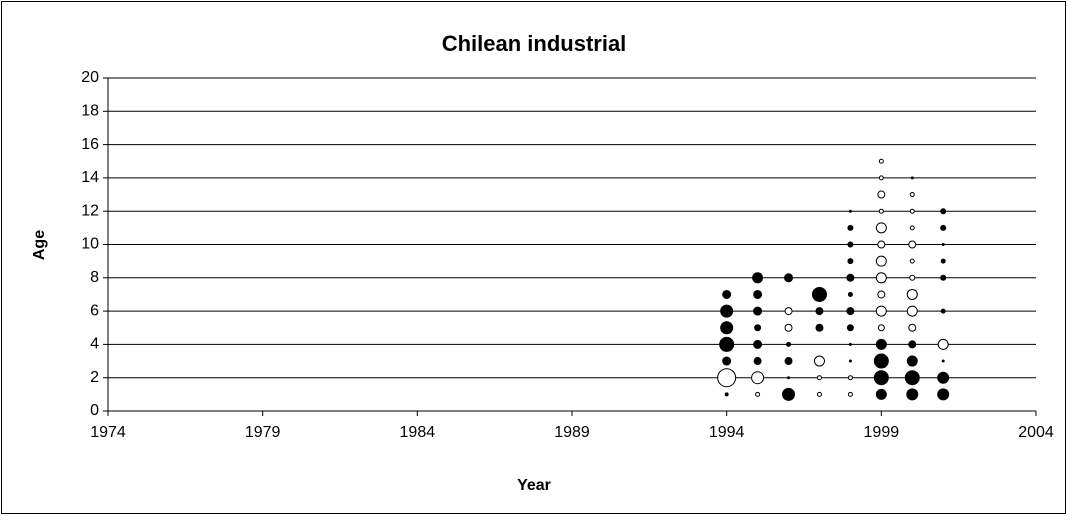  What do you see at coordinates (534, 43) in the screenshot?
I see `chart-title: Chilean industrial` at bounding box center [534, 43].